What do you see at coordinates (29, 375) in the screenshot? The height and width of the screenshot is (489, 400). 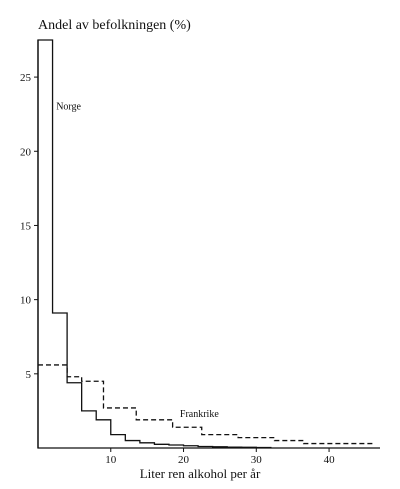 I see `y-tick-label: 5` at bounding box center [29, 375].